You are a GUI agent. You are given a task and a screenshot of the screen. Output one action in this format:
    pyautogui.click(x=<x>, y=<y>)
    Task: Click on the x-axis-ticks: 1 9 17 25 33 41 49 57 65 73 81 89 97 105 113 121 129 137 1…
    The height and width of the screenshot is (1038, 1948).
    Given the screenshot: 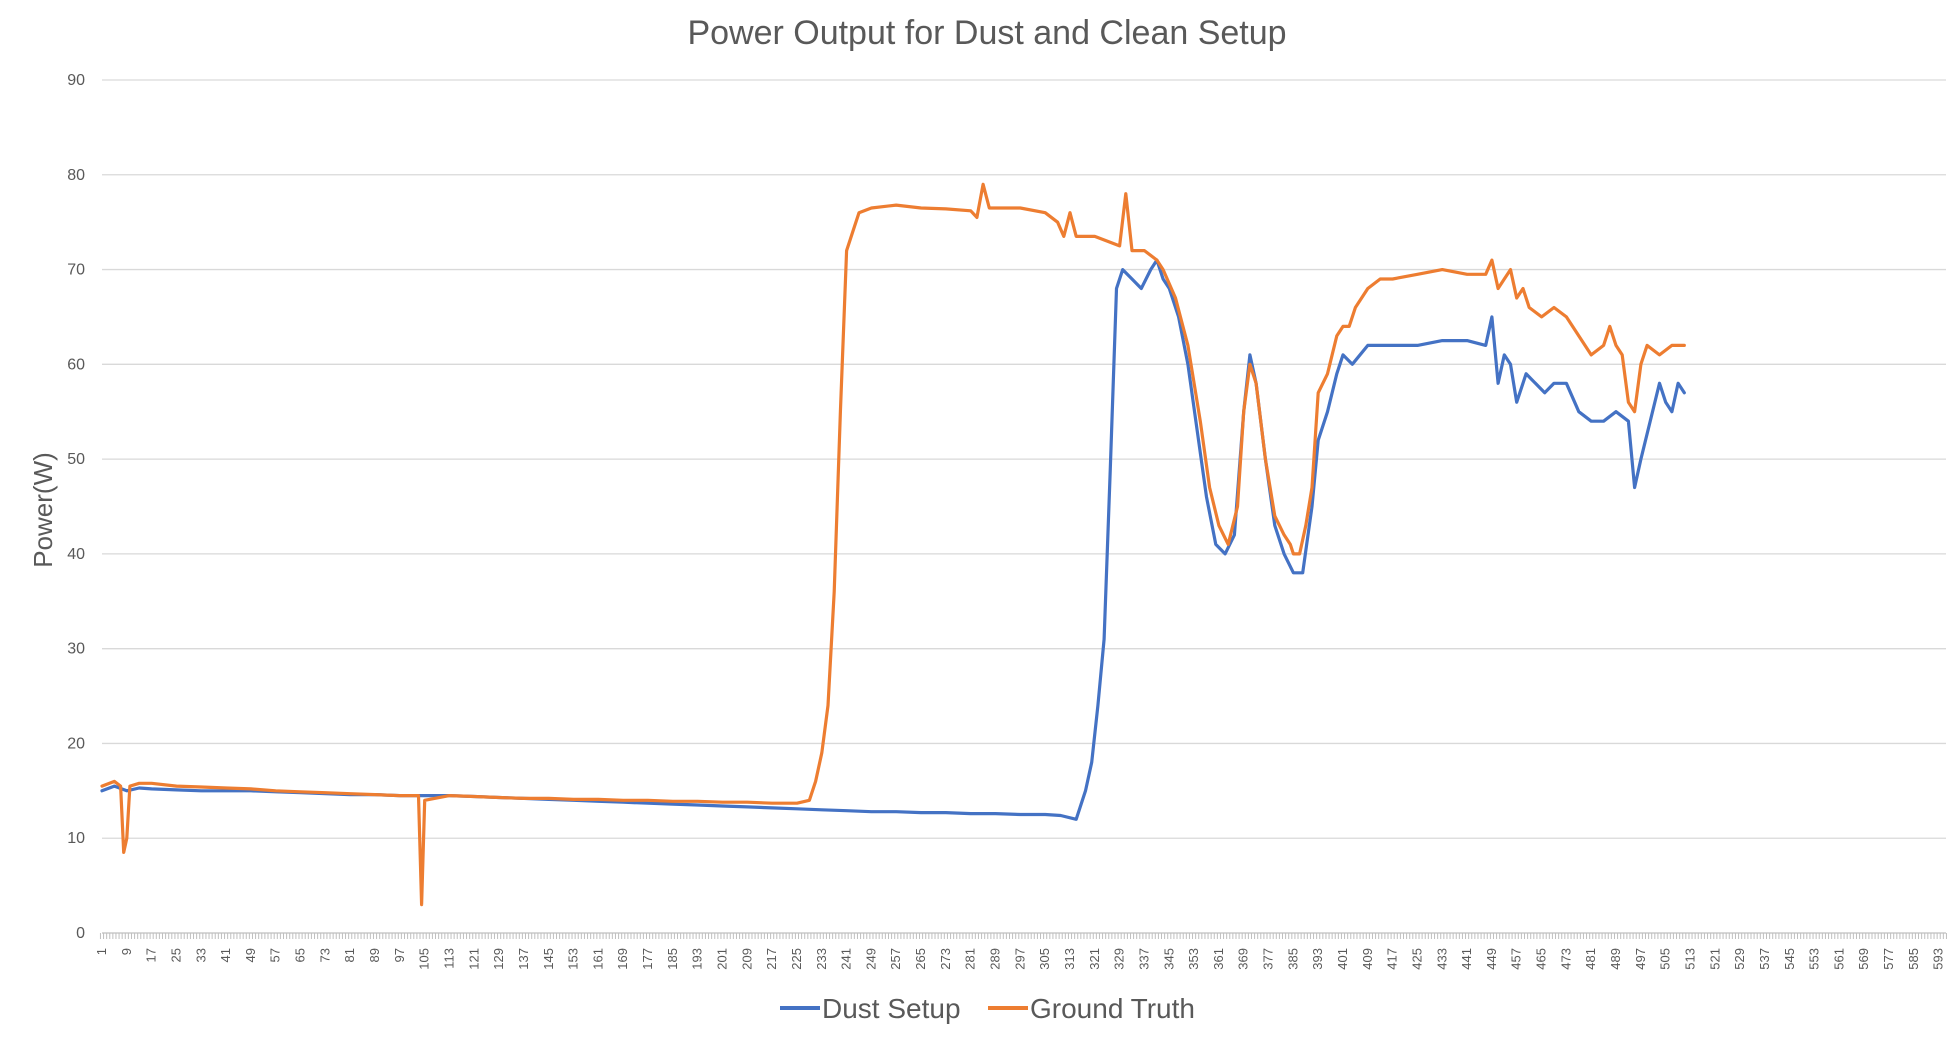 What is the action you would take?
    pyautogui.click(x=1020, y=959)
    